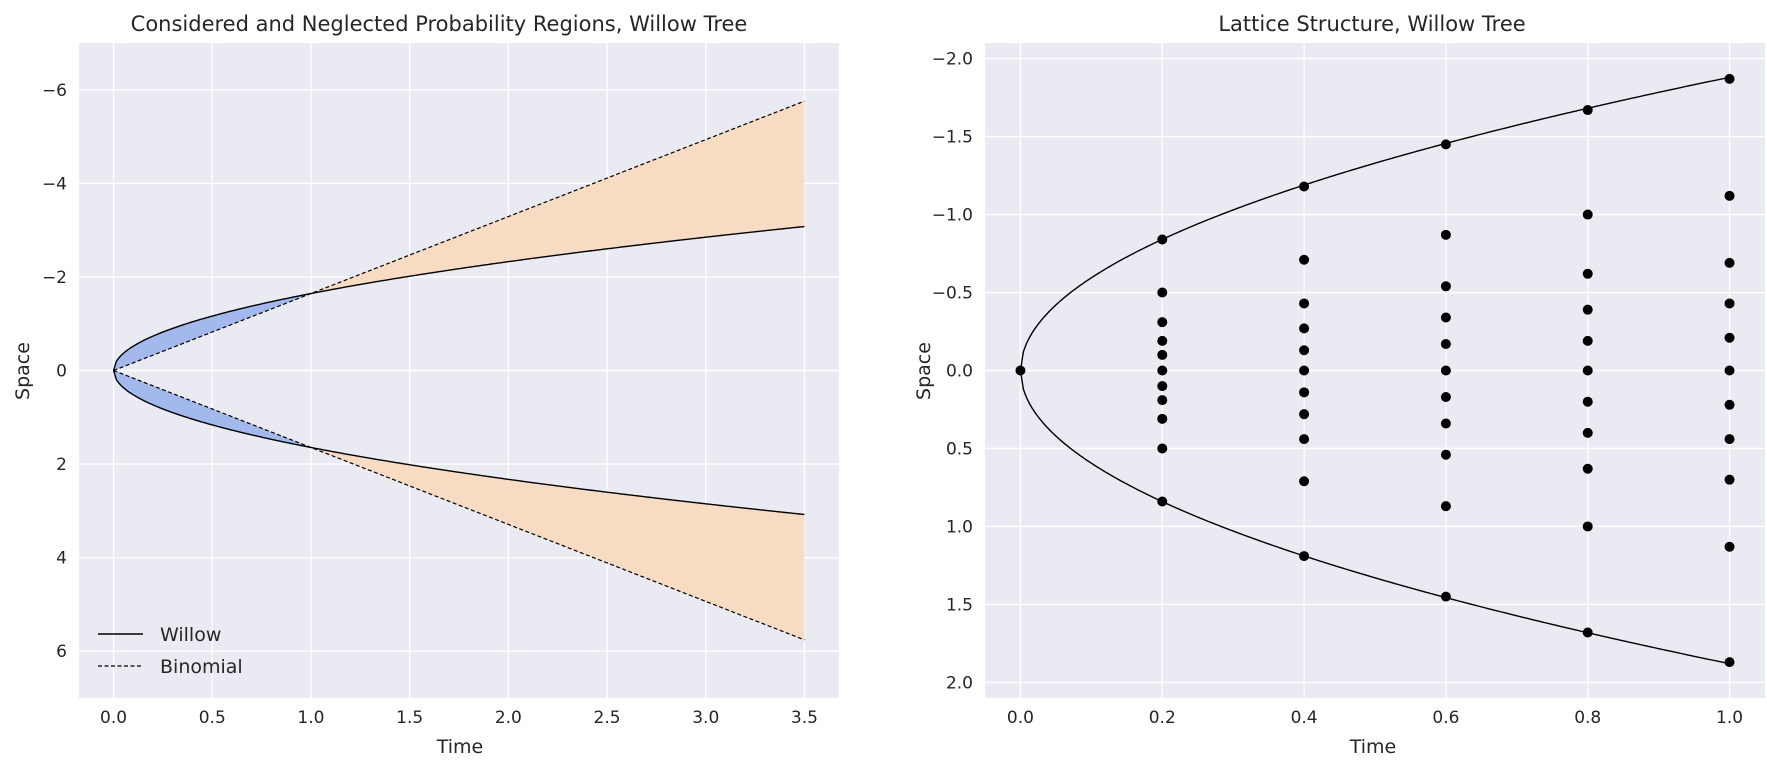  I want to click on l-x-tick-label: 3.5, so click(804, 718).